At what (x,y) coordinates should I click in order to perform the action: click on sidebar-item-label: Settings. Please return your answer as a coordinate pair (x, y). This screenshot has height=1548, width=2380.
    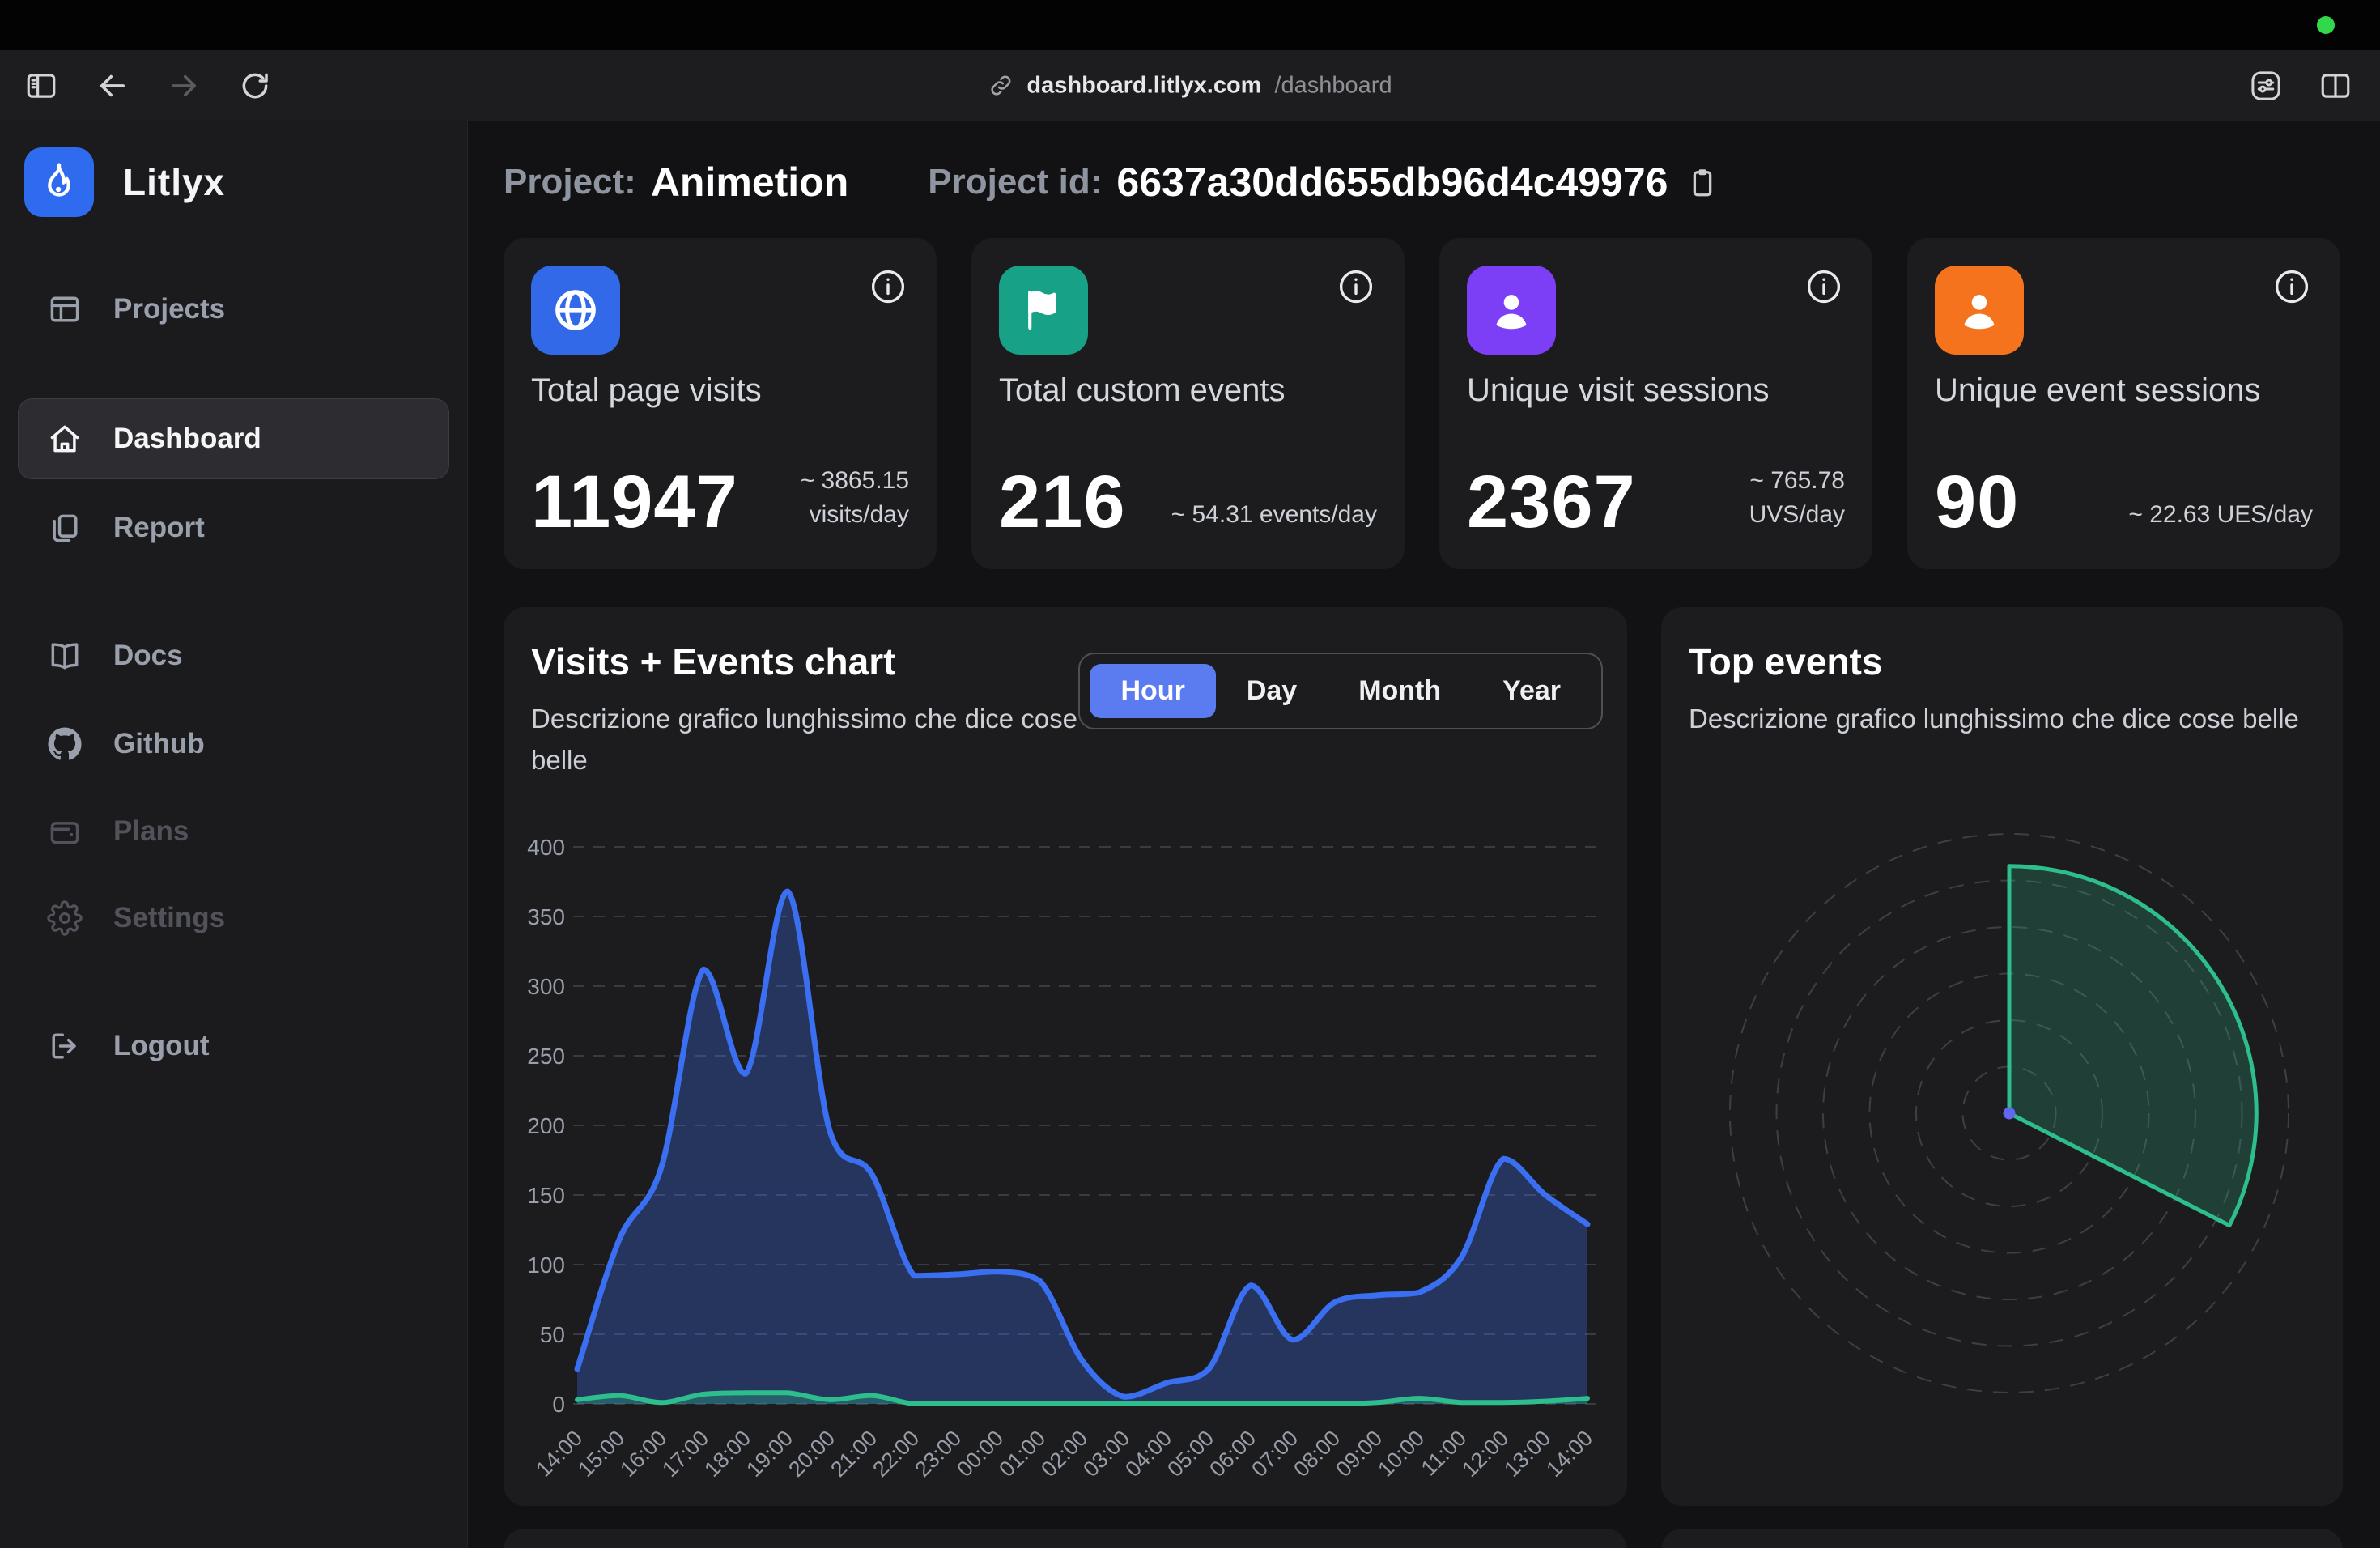
    Looking at the image, I should click on (170, 917).